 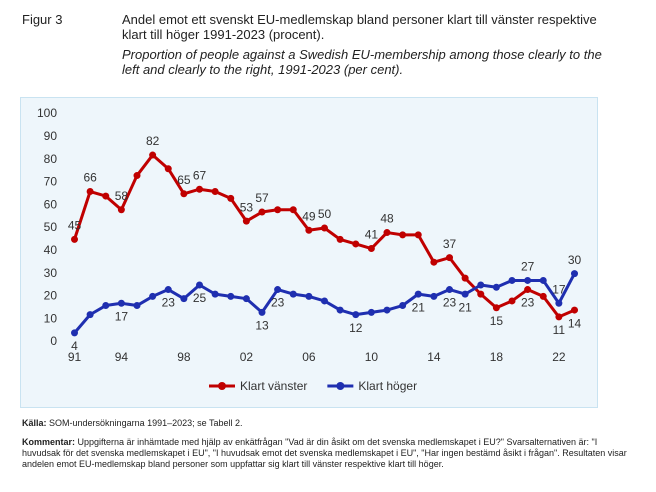 What do you see at coordinates (200, 175) in the screenshot?
I see `data-label: 67` at bounding box center [200, 175].